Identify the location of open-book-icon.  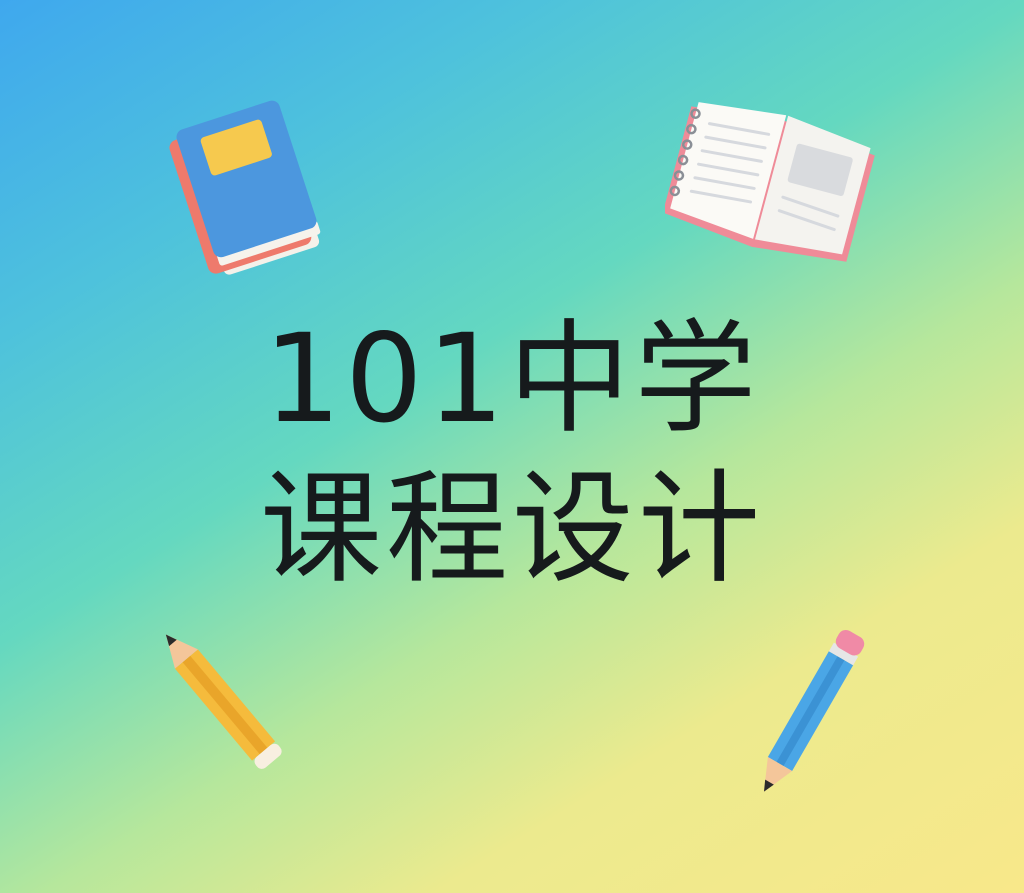
(770, 182).